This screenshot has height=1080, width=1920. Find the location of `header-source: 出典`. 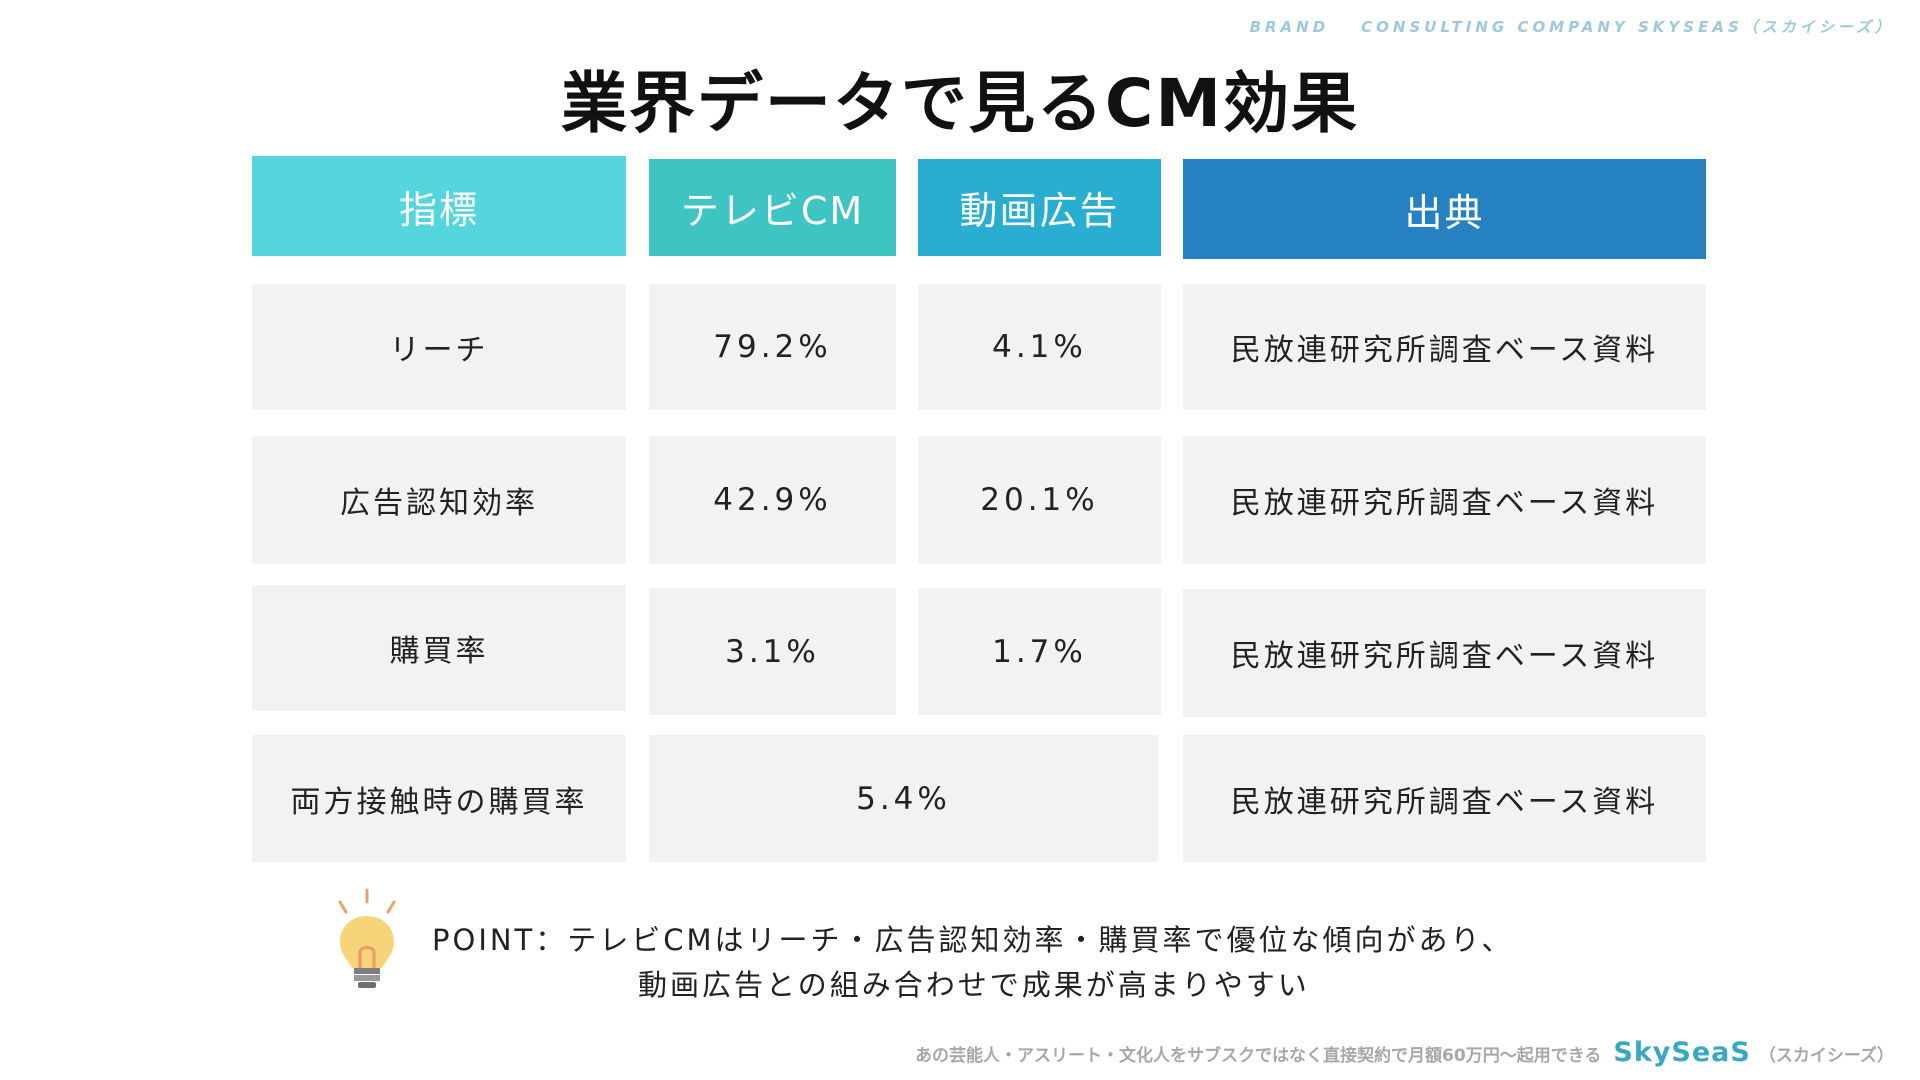

header-source: 出典 is located at coordinates (1444, 209).